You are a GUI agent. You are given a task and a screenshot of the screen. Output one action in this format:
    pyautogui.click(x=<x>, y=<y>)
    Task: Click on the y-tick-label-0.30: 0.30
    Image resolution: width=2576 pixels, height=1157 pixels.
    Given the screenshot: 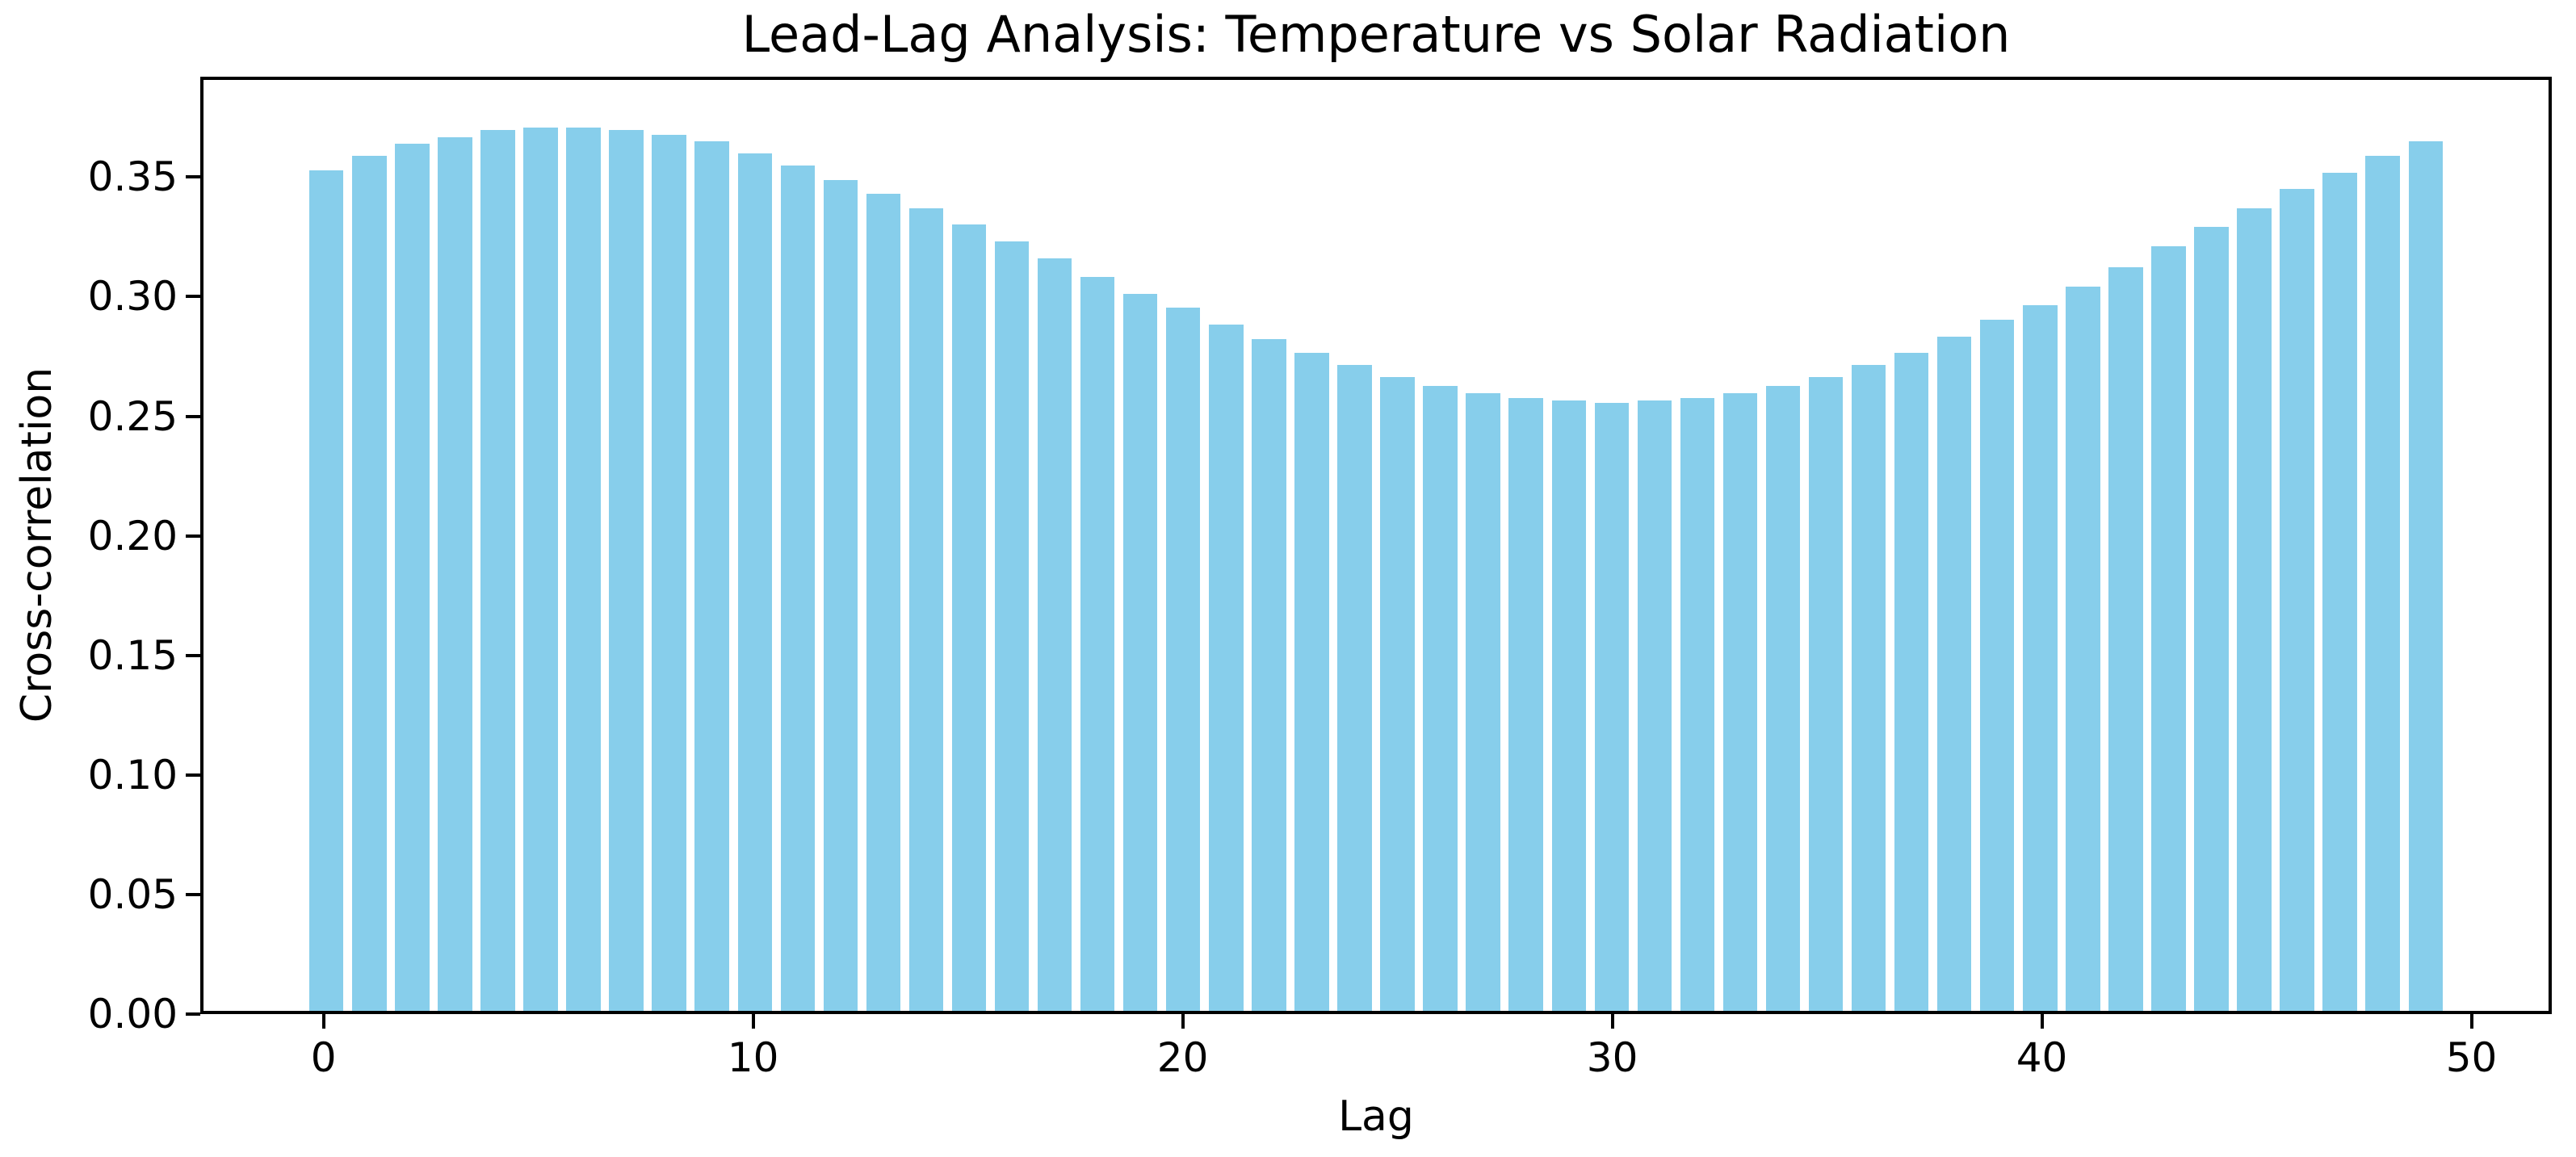 What is the action you would take?
    pyautogui.click(x=132, y=297)
    